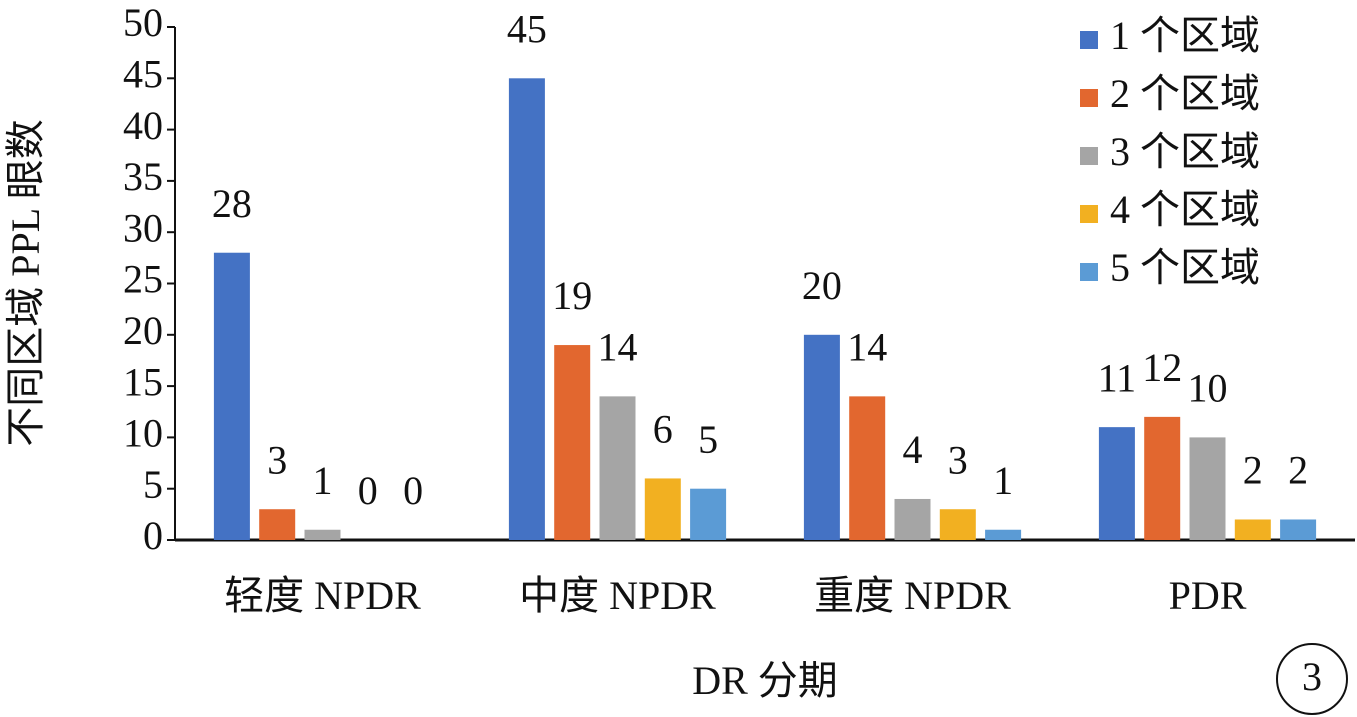 The width and height of the screenshot is (1357, 717). Describe the element at coordinates (1185, 209) in the screenshot. I see `legend-label: 4 个区域` at that location.